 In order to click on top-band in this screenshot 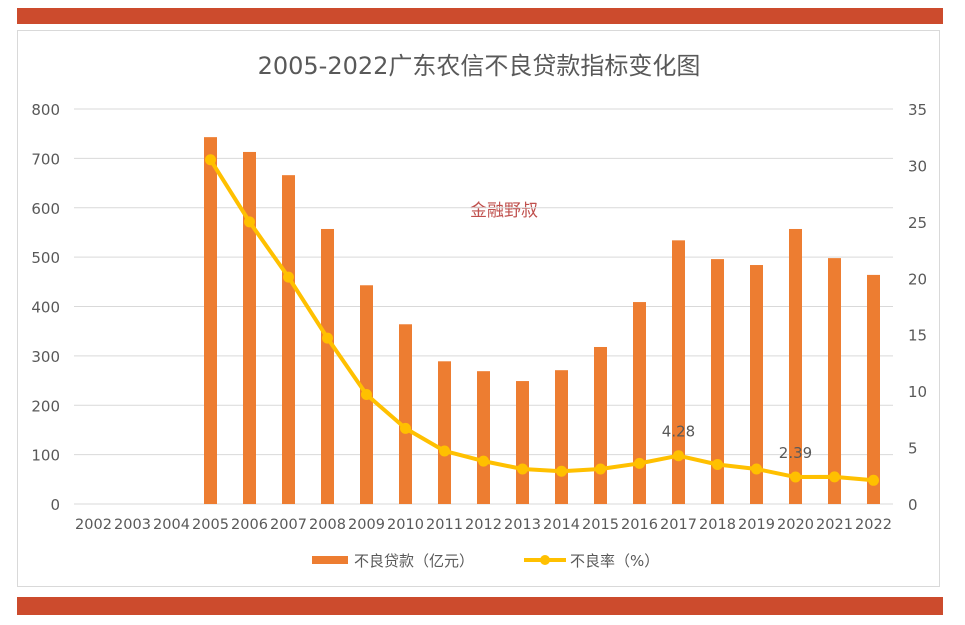, I will do `click(480, 16)`.